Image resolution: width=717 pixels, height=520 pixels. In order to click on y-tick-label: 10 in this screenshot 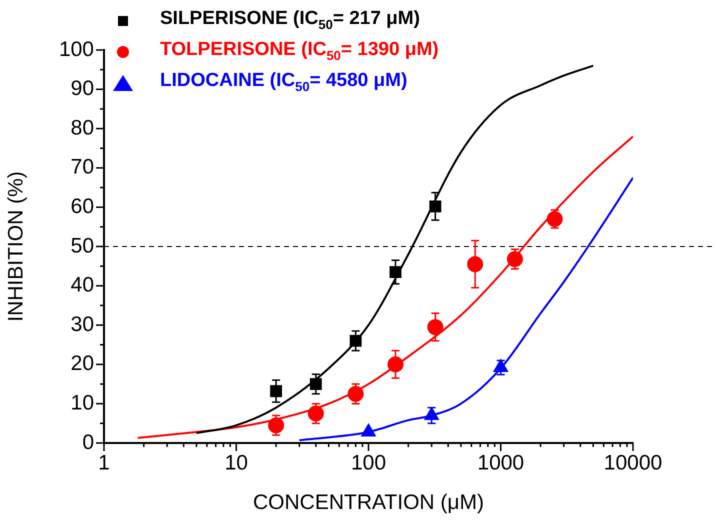, I will do `click(82, 402)`.